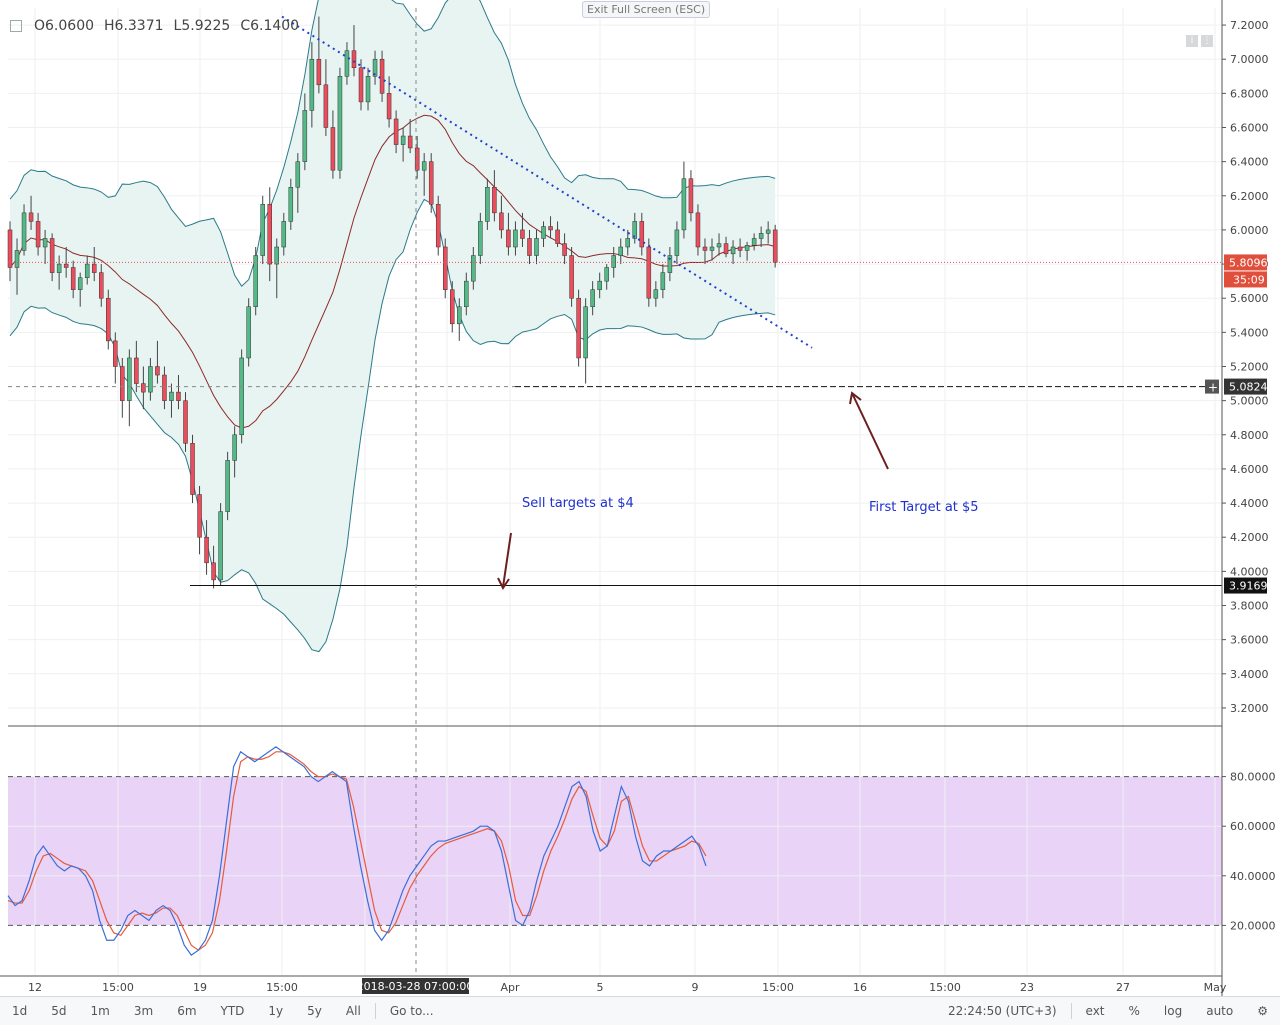 This screenshot has height=1025, width=1280. What do you see at coordinates (1249, 162) in the screenshot?
I see `price-tick-label: 6.4000` at bounding box center [1249, 162].